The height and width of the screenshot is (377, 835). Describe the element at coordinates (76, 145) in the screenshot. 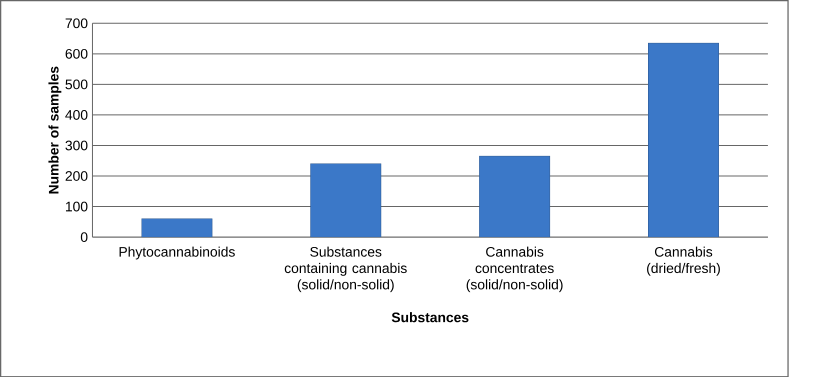

I see `y-tick-label: 300` at that location.